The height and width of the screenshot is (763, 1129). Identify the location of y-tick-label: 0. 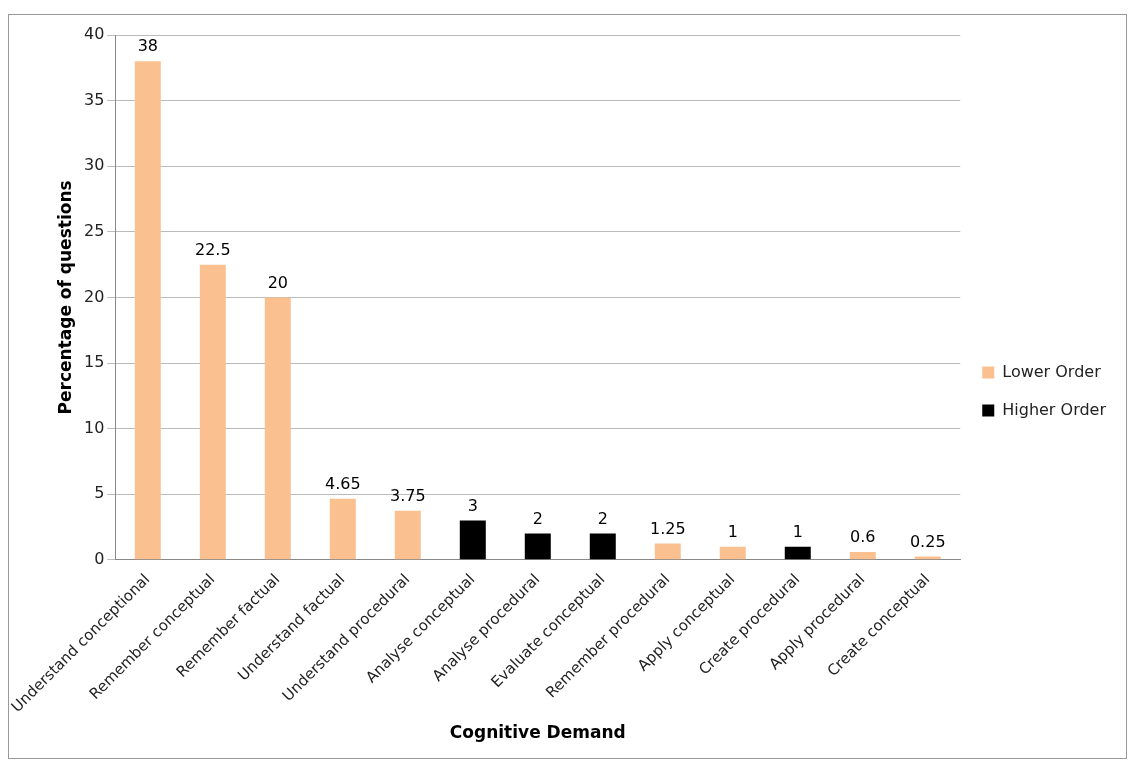
(99, 559).